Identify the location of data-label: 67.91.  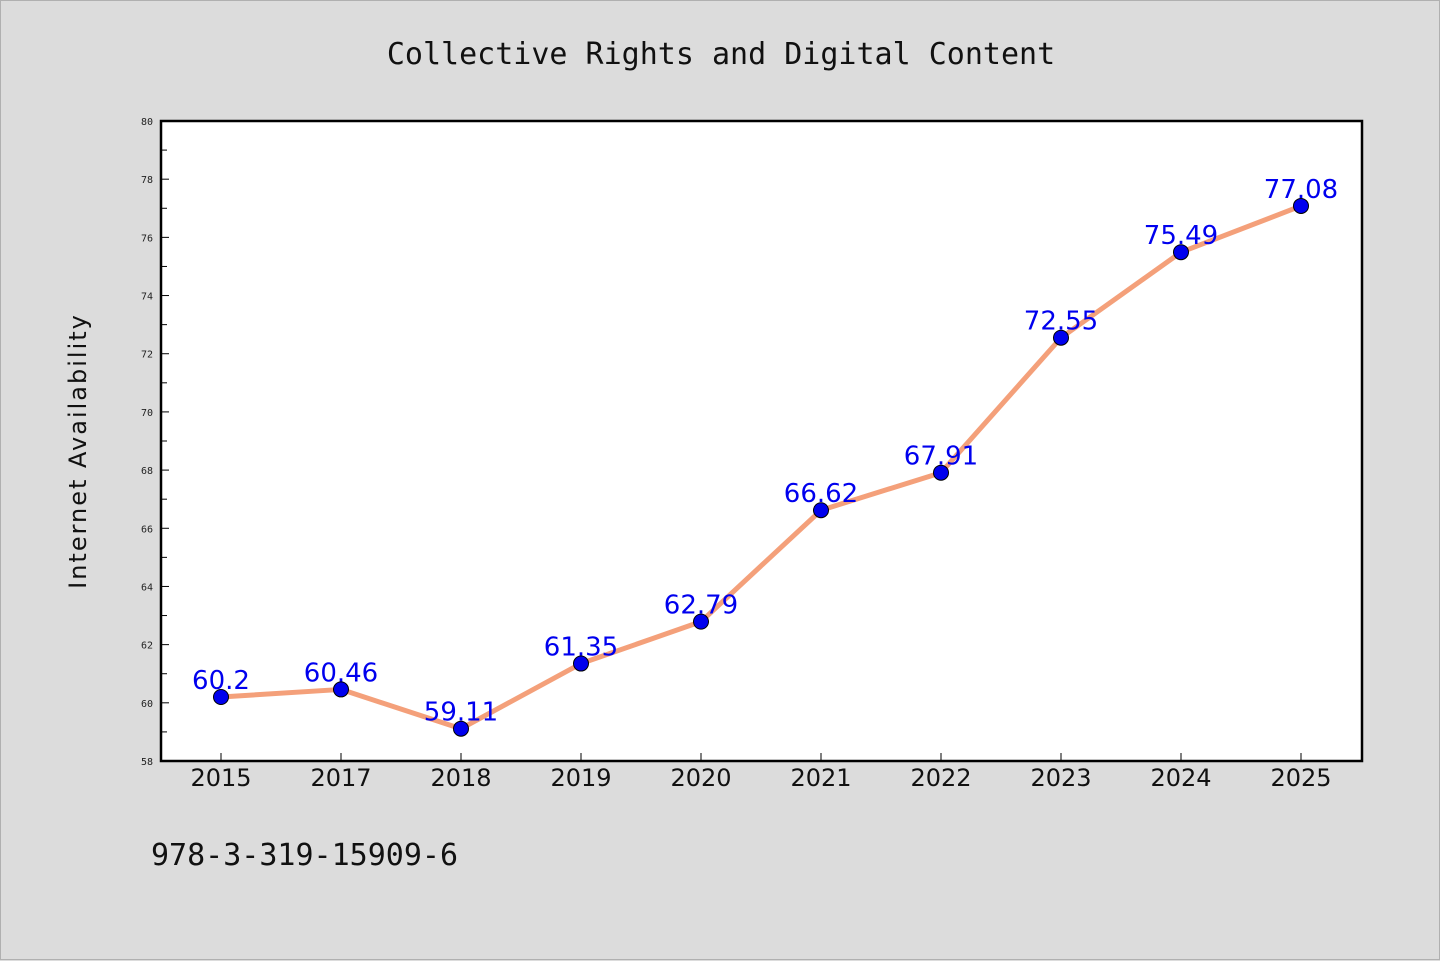
(941, 457).